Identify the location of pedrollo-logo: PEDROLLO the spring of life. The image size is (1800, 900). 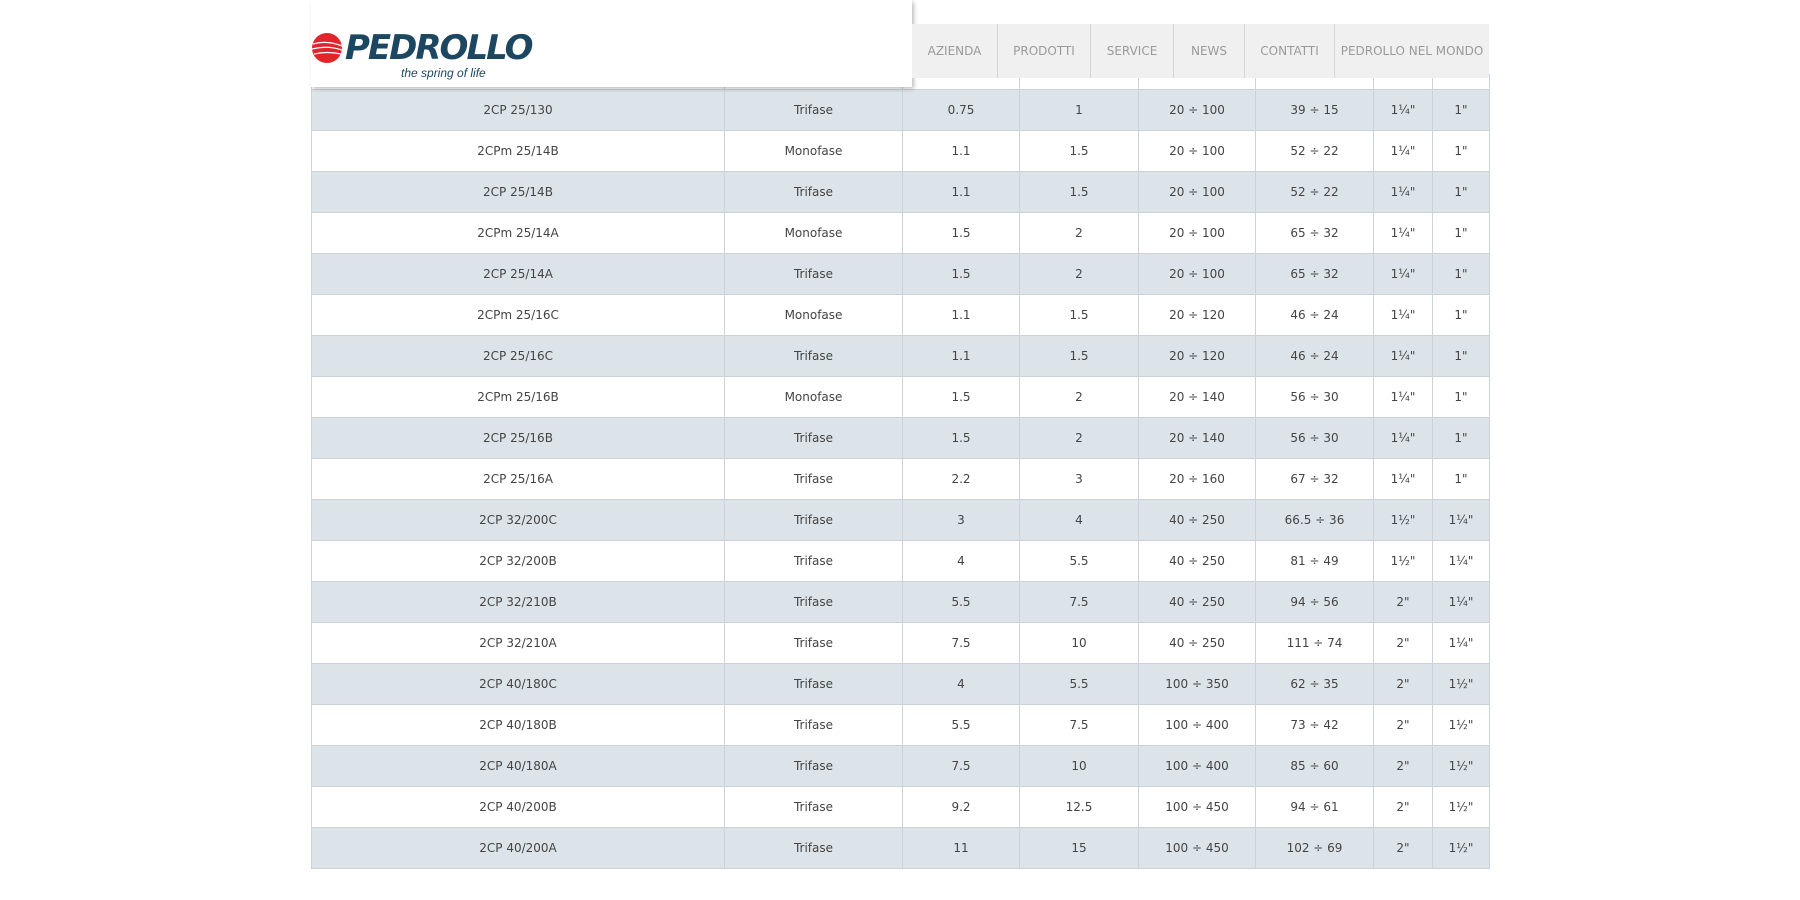
(422, 58).